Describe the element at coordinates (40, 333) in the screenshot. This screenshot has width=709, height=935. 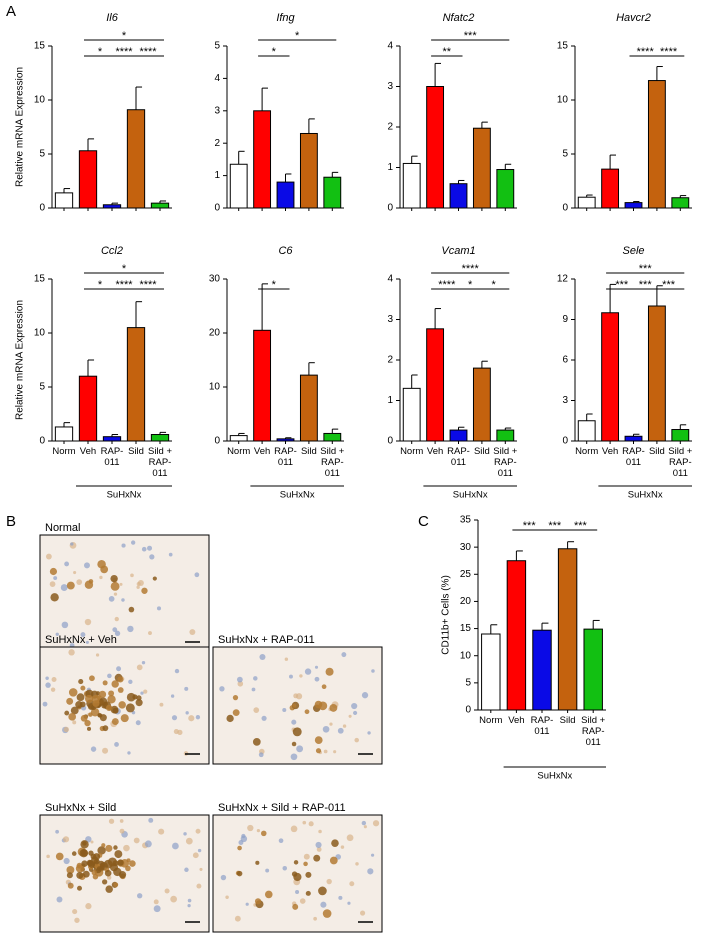
I see `y-tick-label: 10` at that location.